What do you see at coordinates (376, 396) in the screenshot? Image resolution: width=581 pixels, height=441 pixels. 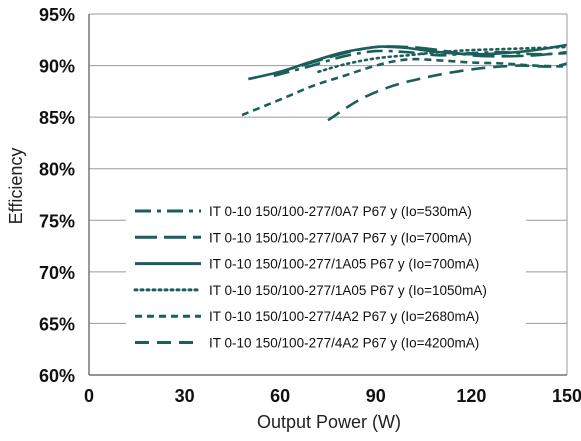 I see `x-tick-label: 90` at bounding box center [376, 396].